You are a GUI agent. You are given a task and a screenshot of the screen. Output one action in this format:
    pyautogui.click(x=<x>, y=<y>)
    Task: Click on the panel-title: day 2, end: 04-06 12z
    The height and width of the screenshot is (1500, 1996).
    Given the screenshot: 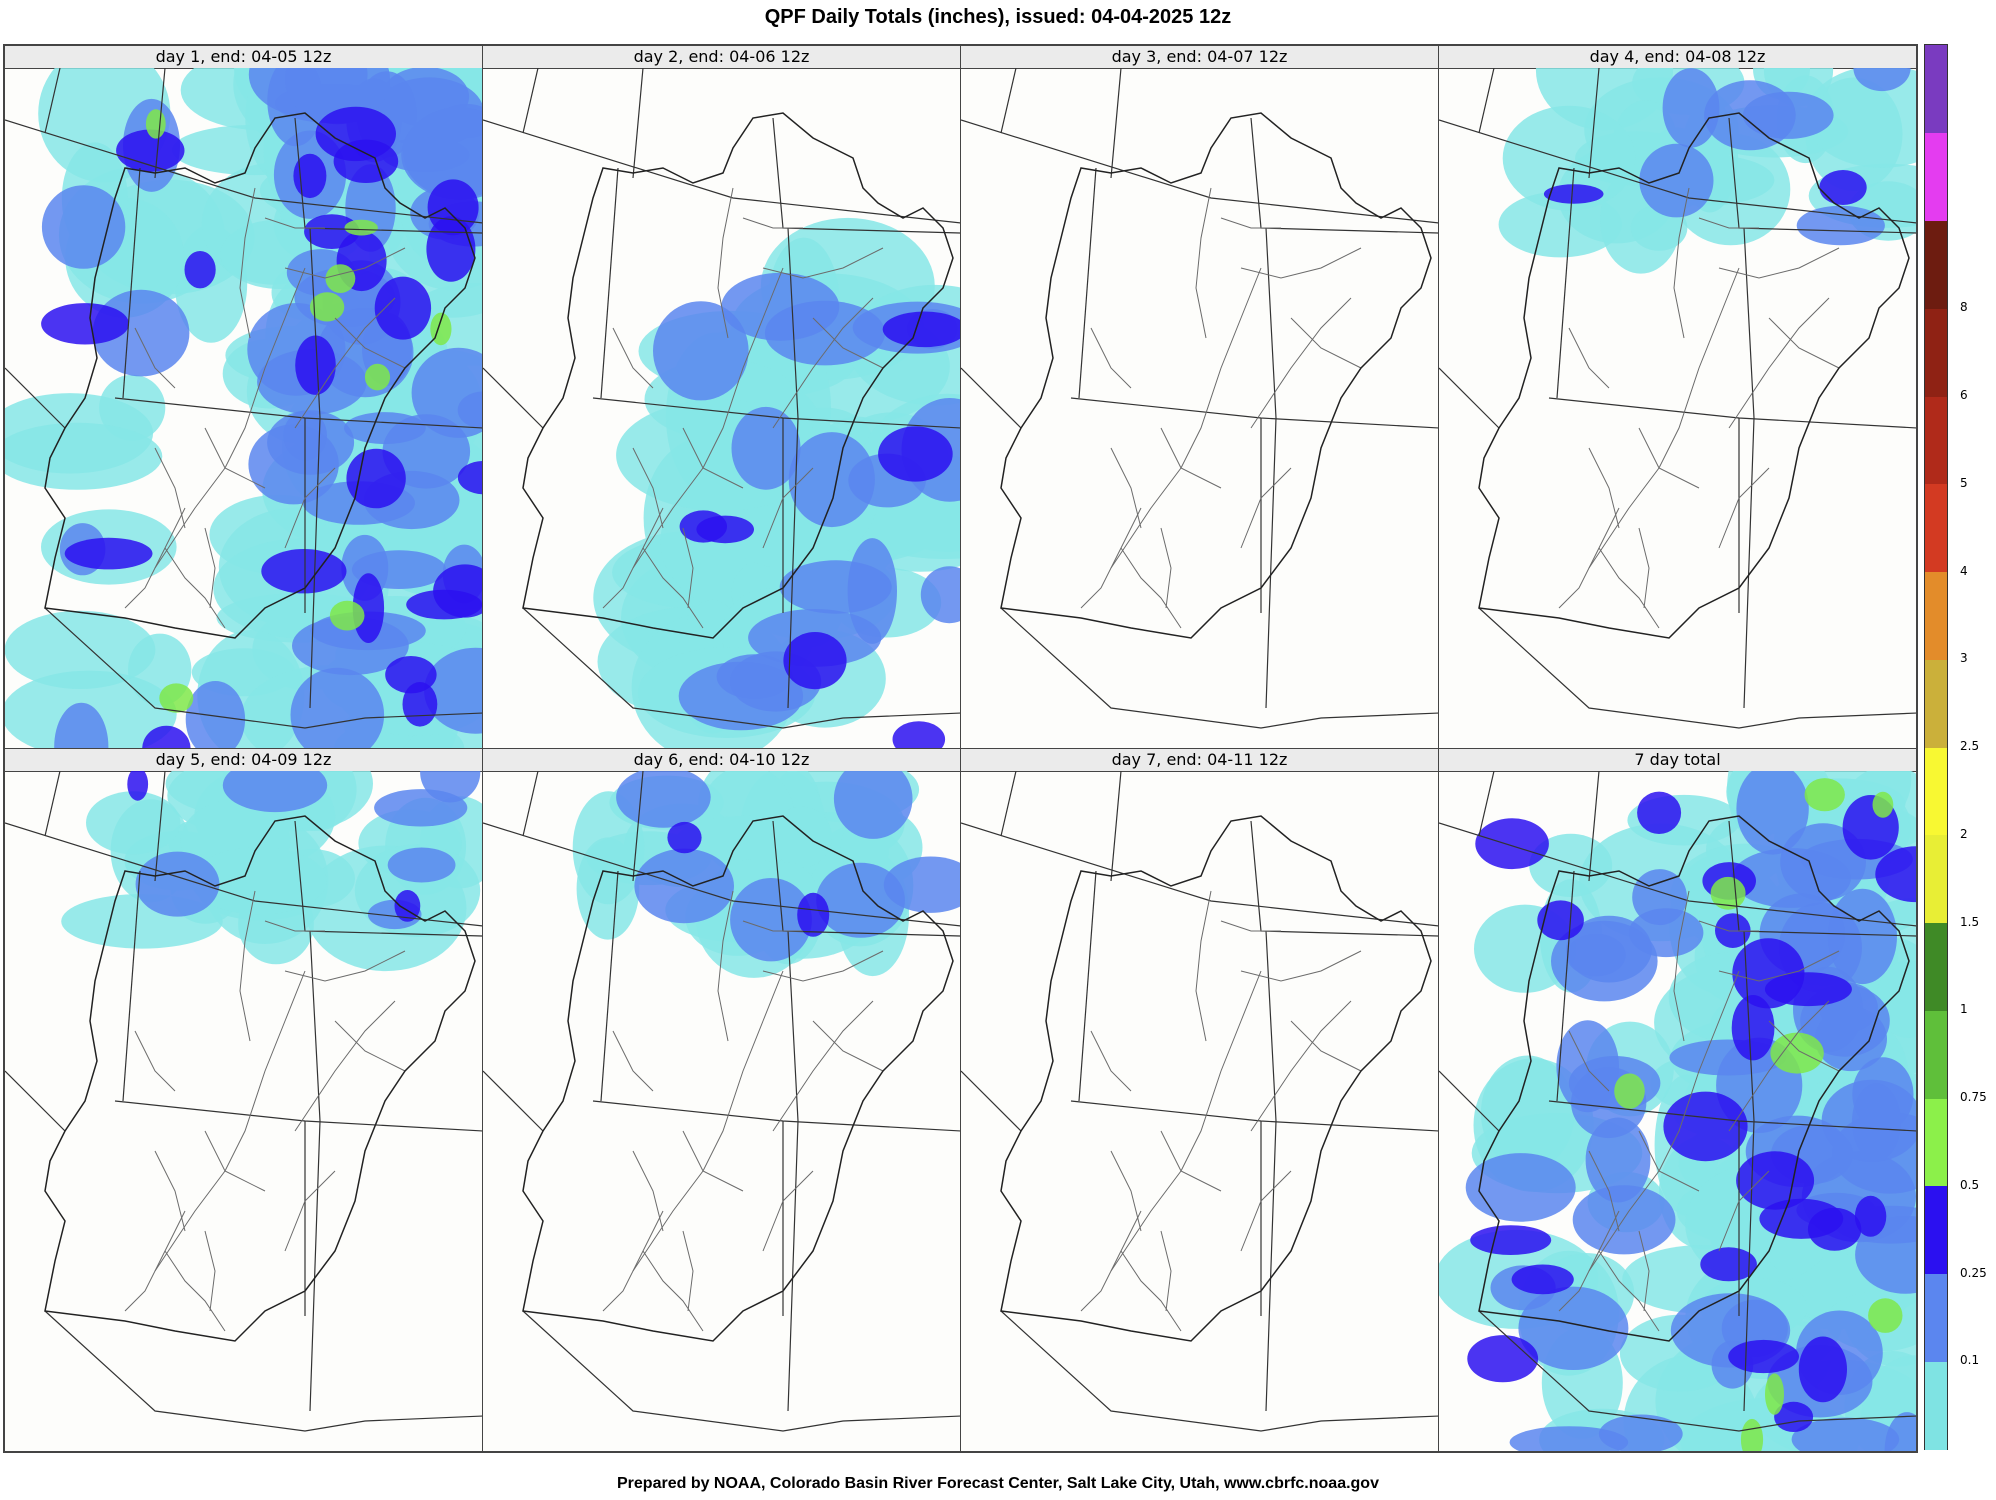 What is the action you would take?
    pyautogui.click(x=721, y=57)
    